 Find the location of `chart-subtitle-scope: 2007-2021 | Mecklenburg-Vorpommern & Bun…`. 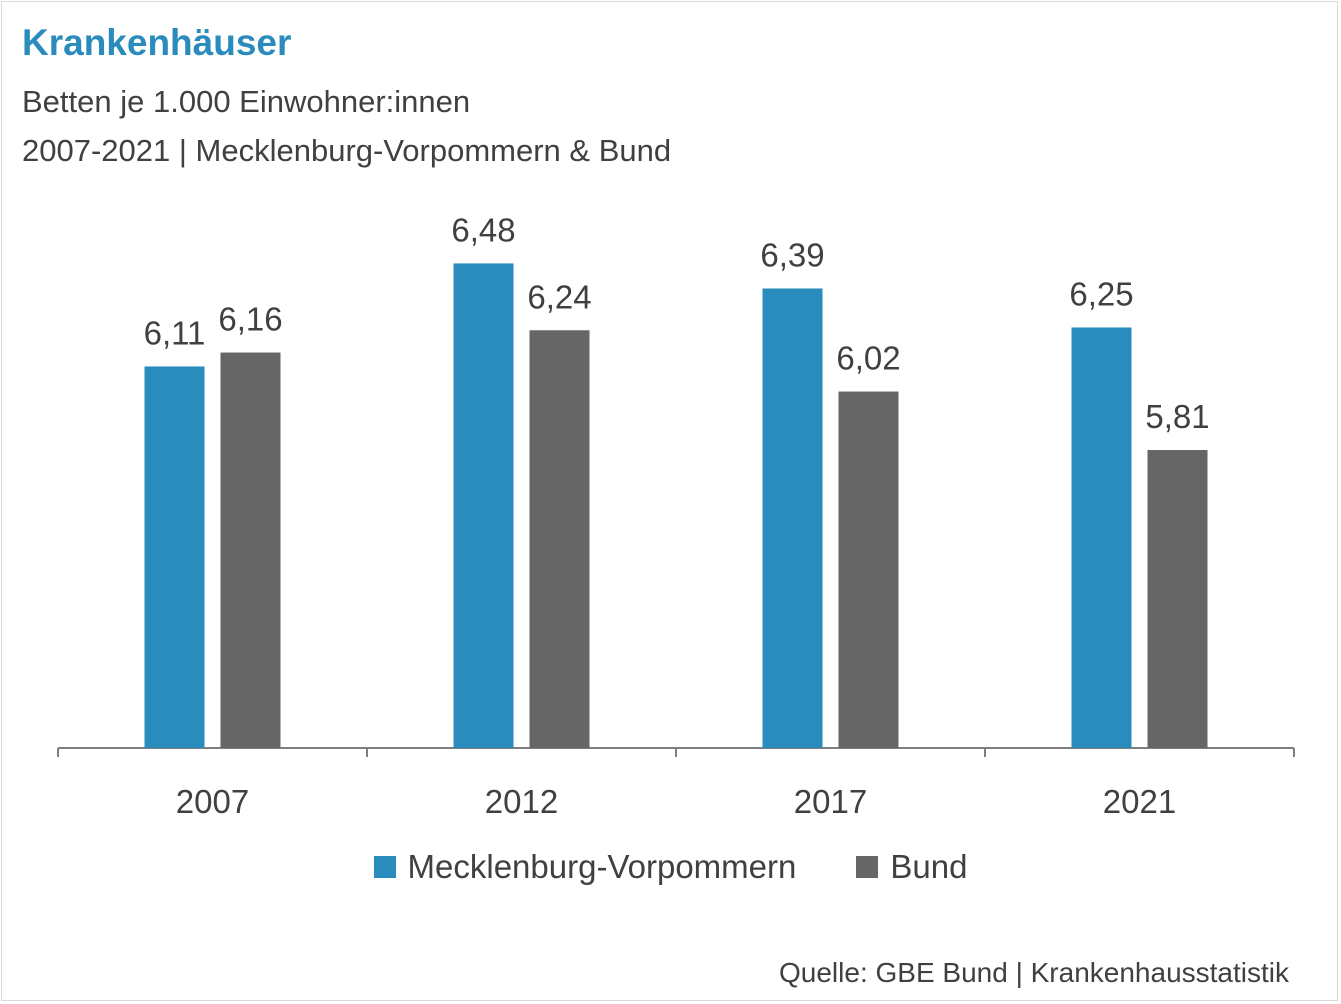

chart-subtitle-scope: 2007-2021 | Mecklenburg-Vorpommern & Bun… is located at coordinates (347, 150).